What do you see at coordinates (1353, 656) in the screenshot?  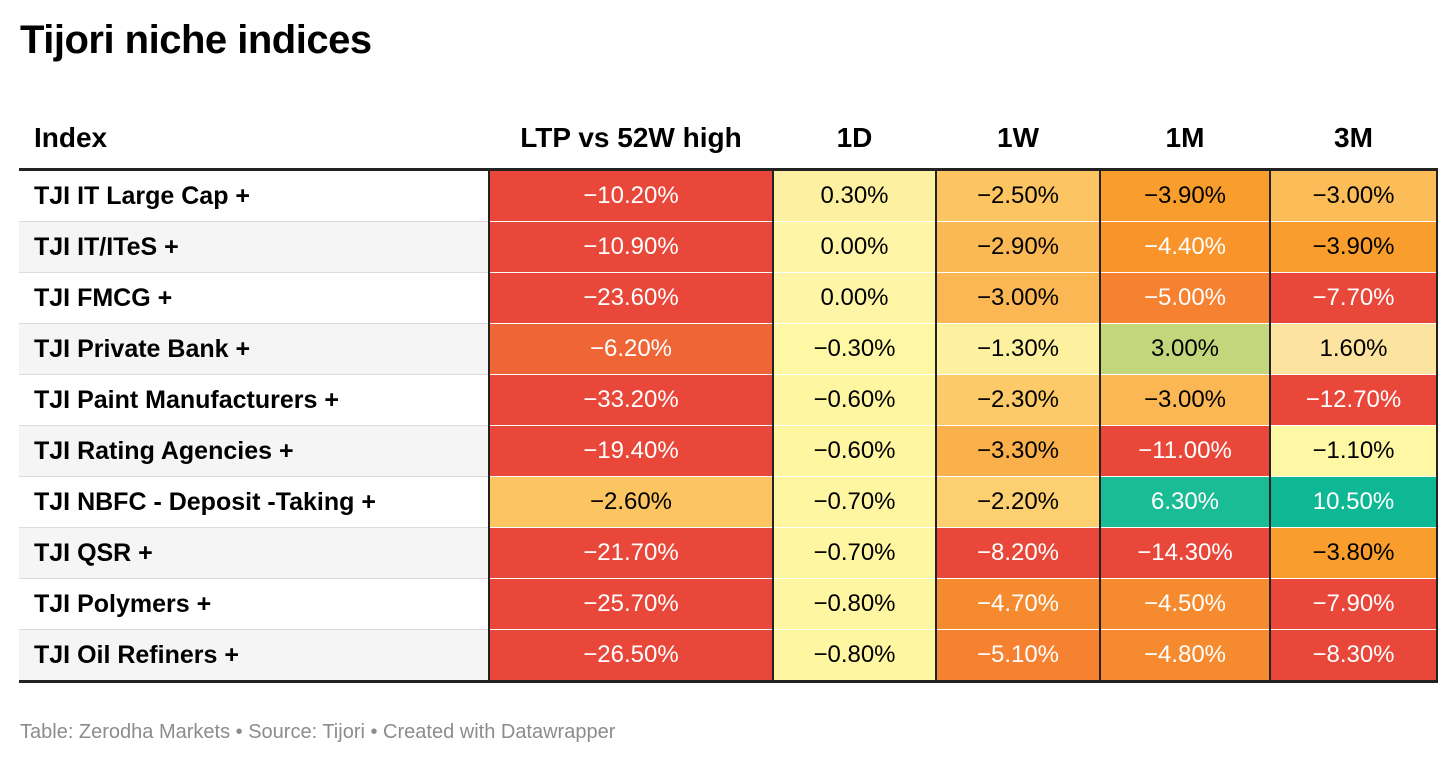 I see `cell-3m: −8.30%` at bounding box center [1353, 656].